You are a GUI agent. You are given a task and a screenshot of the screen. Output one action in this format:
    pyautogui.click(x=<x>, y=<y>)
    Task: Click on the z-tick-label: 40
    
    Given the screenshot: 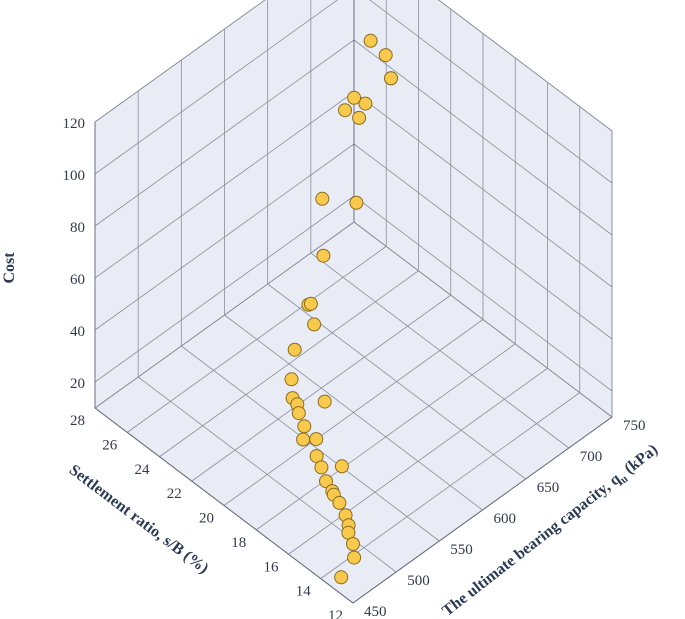 What is the action you would take?
    pyautogui.click(x=77, y=332)
    